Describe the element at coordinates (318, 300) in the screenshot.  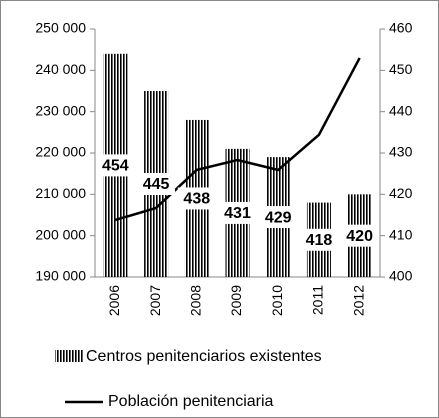
I see `x-tick-label: 2011` at that location.